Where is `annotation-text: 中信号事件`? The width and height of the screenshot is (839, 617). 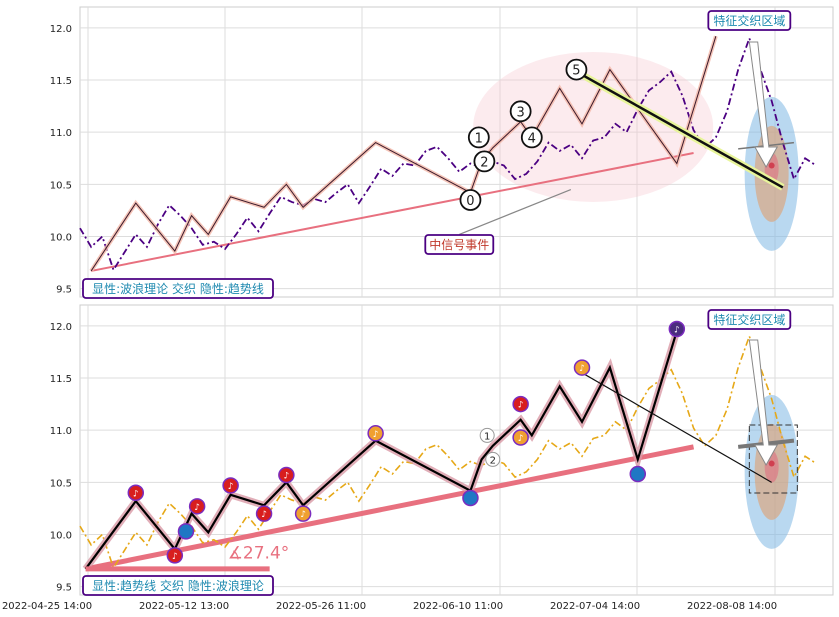
annotation-text: 中信号事件 is located at coordinates (459, 244).